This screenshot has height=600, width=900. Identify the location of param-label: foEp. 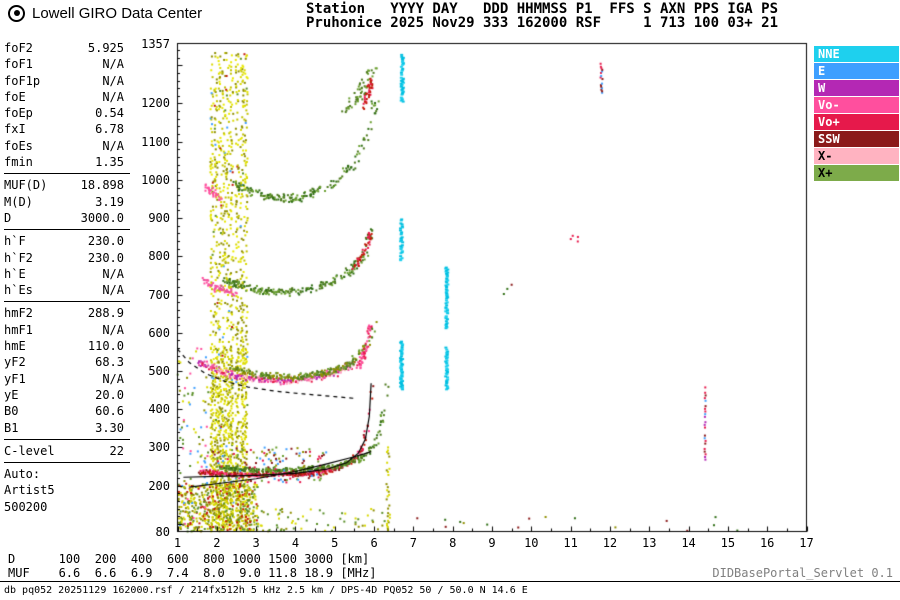
(18, 113).